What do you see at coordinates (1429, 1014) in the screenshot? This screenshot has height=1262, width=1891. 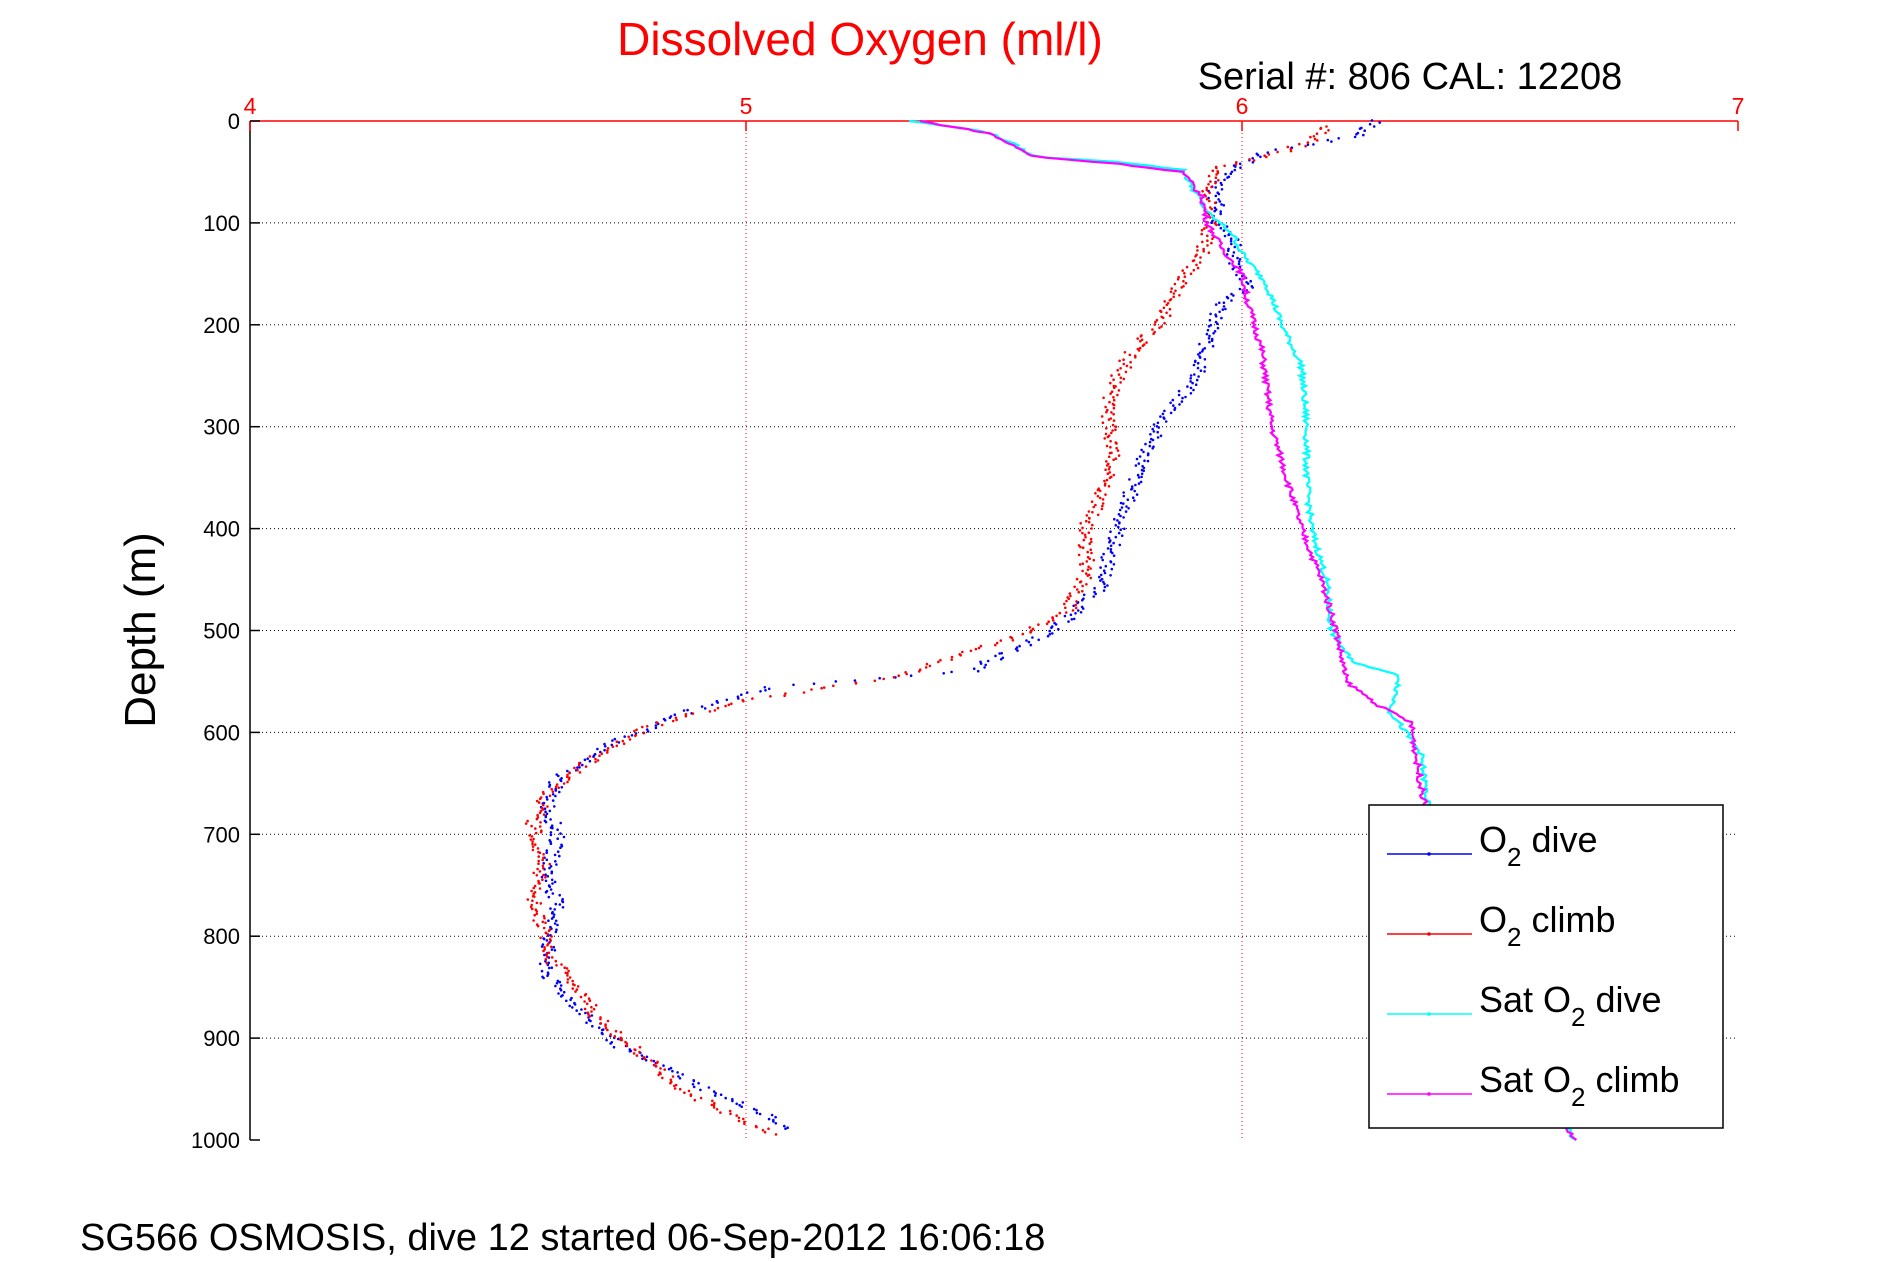 I see `legend-marker` at bounding box center [1429, 1014].